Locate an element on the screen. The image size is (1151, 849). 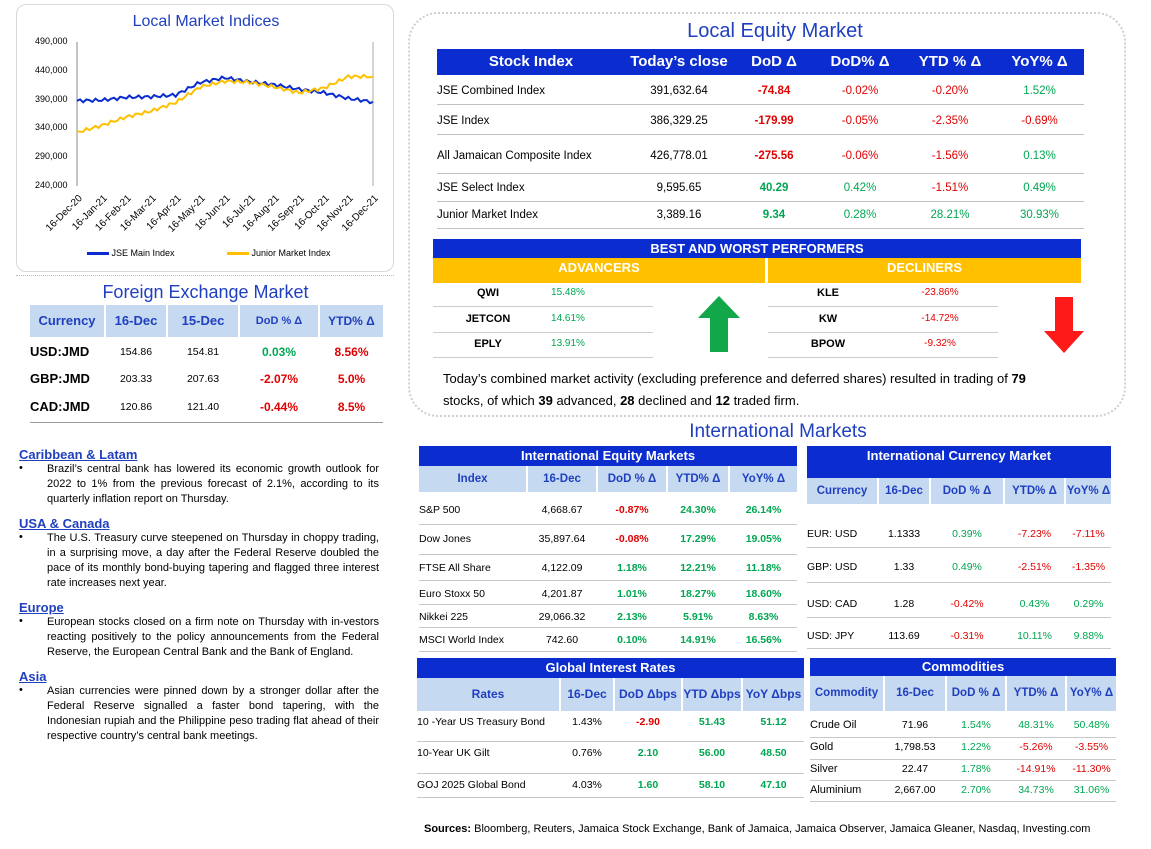
intl_fx-cell-yoy: -7.11% is located at coordinates (1088, 534).